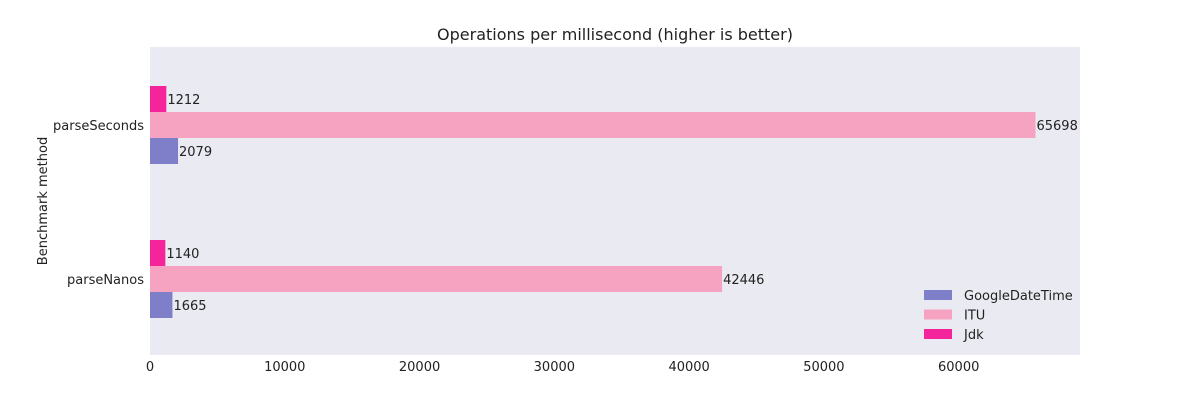  I want to click on bar-googledatetime-parsenanos, so click(161, 305).